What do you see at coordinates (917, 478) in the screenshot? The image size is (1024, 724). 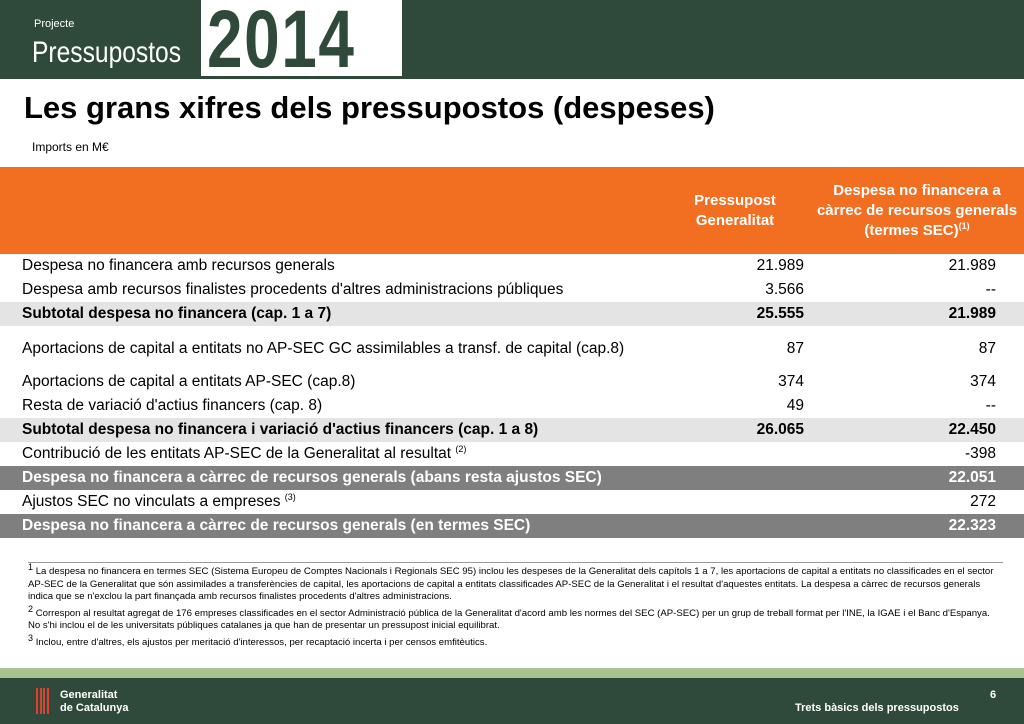 I see `row-sec-value: 22.051` at bounding box center [917, 478].